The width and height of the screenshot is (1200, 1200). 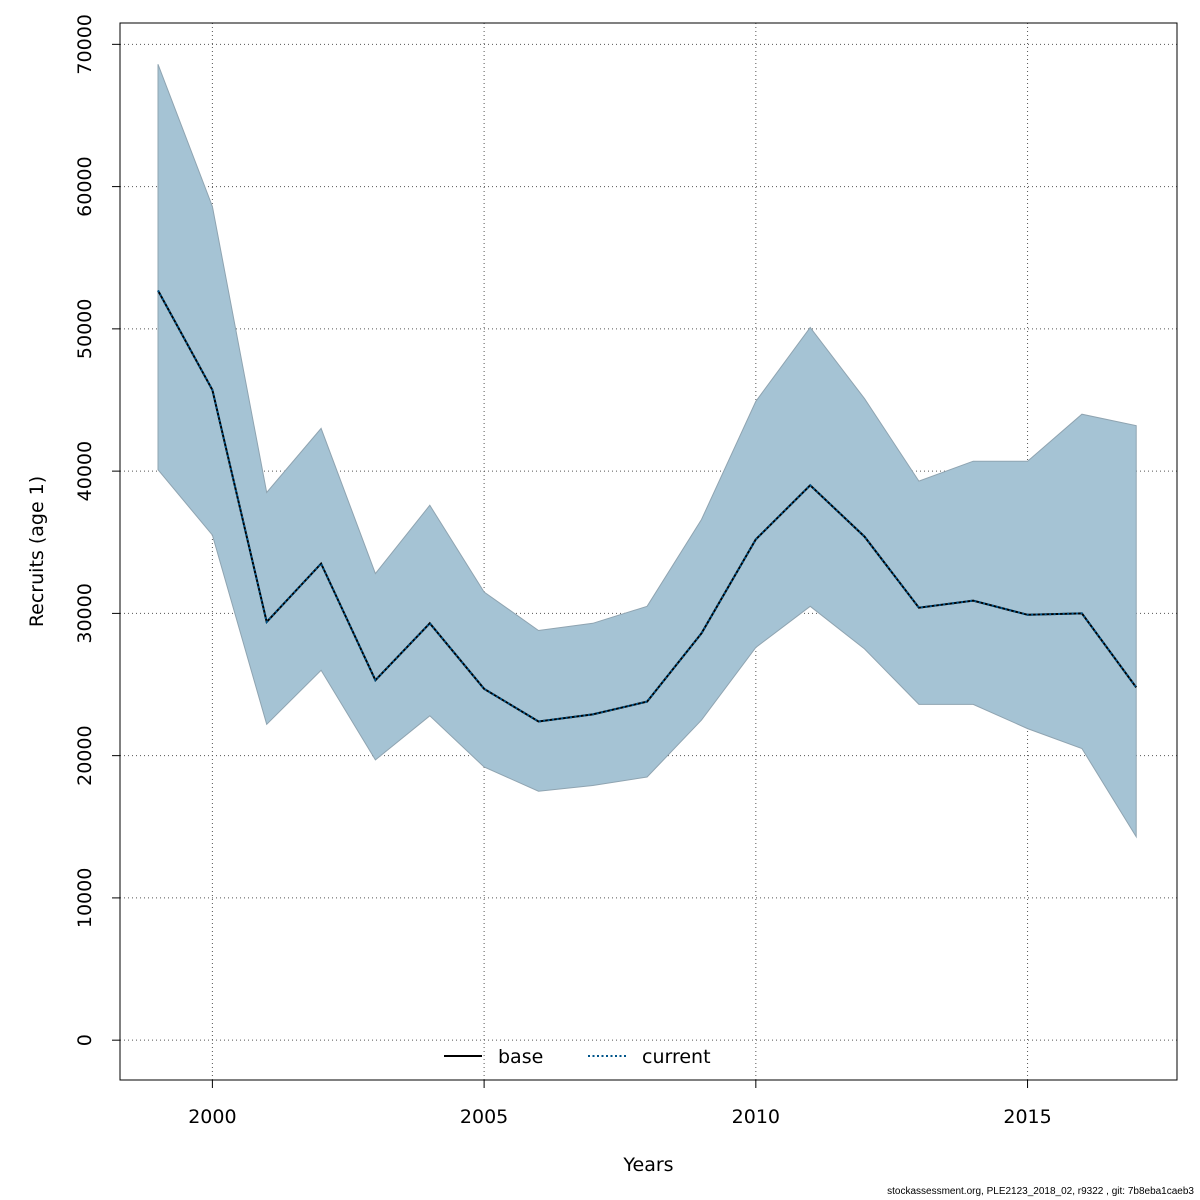 I want to click on legend-label-current: current, so click(x=676, y=1057).